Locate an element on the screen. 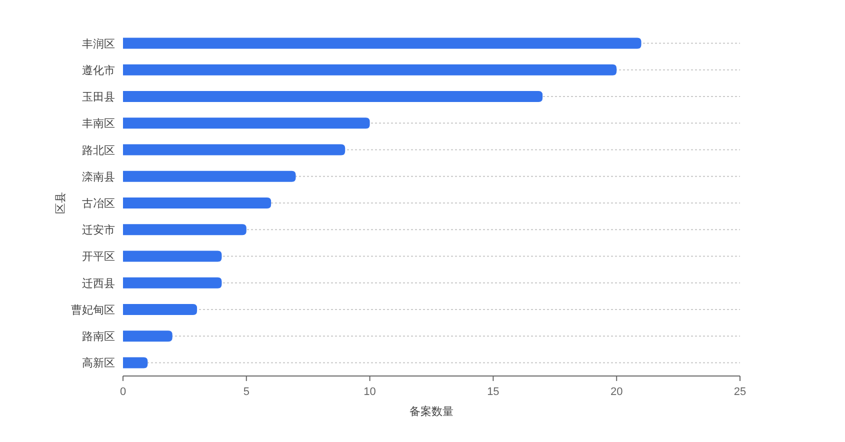  x-tick-label: 0 is located at coordinates (123, 392).